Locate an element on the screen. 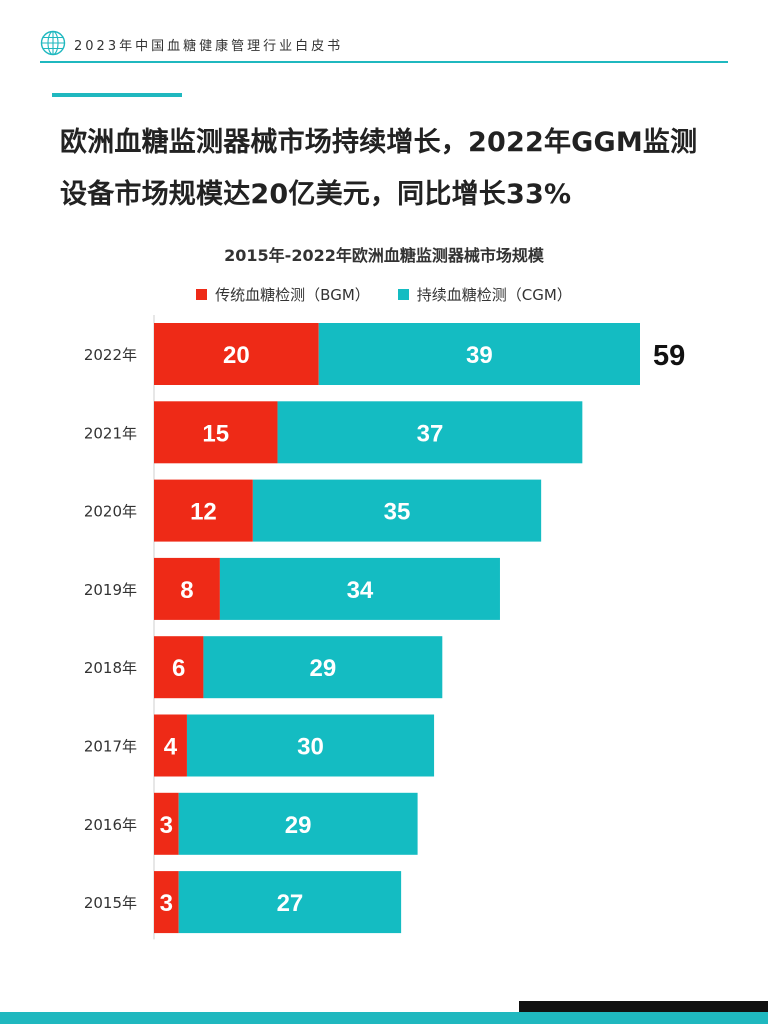 The height and width of the screenshot is (1024, 768). legend-item-cgm: 持续血糖检测（CGM） is located at coordinates (484, 294).